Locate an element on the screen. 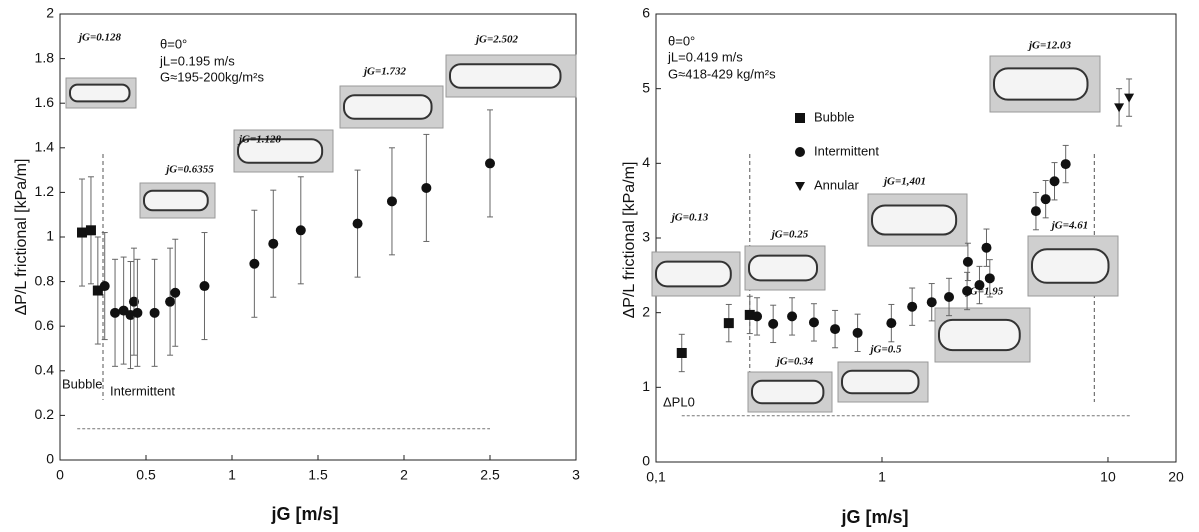 The width and height of the screenshot is (1199, 532). x-tick-label: 10 is located at coordinates (1108, 477).